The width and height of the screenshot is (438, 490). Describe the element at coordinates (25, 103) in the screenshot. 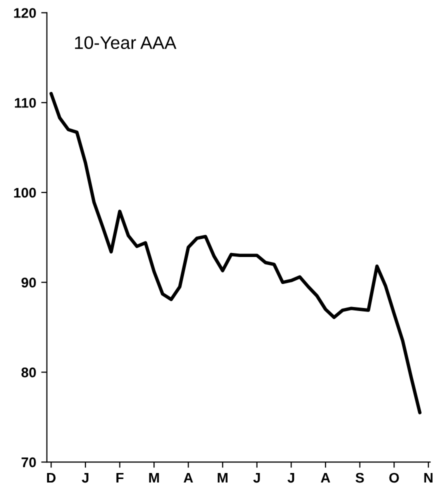

I see `y-tick-label: 110` at that location.